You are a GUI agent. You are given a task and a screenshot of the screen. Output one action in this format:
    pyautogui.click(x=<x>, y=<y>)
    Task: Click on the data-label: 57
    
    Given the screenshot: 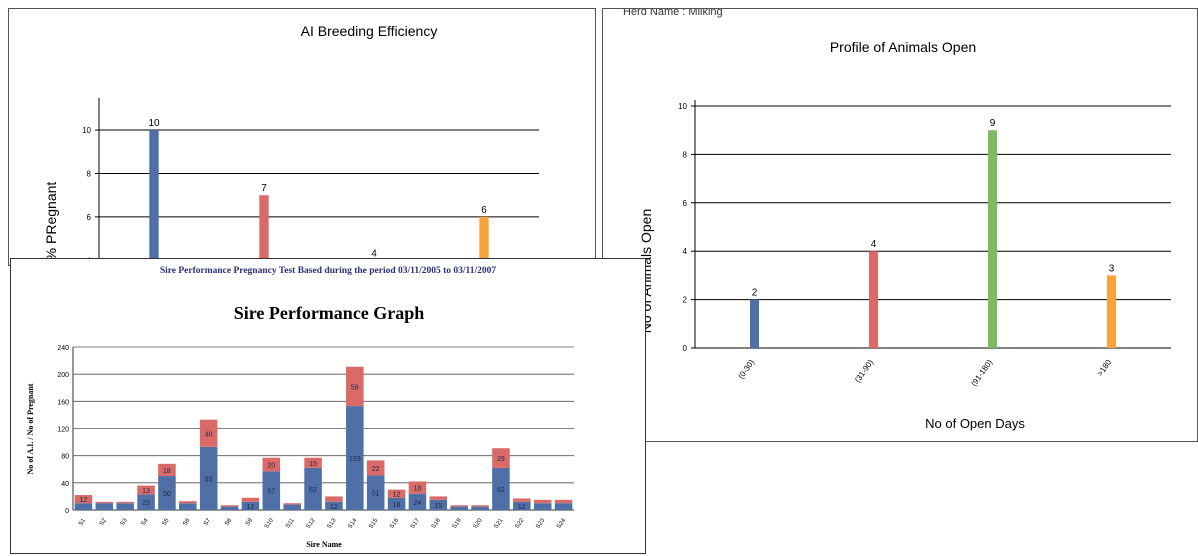 What is the action you would take?
    pyautogui.click(x=271, y=492)
    